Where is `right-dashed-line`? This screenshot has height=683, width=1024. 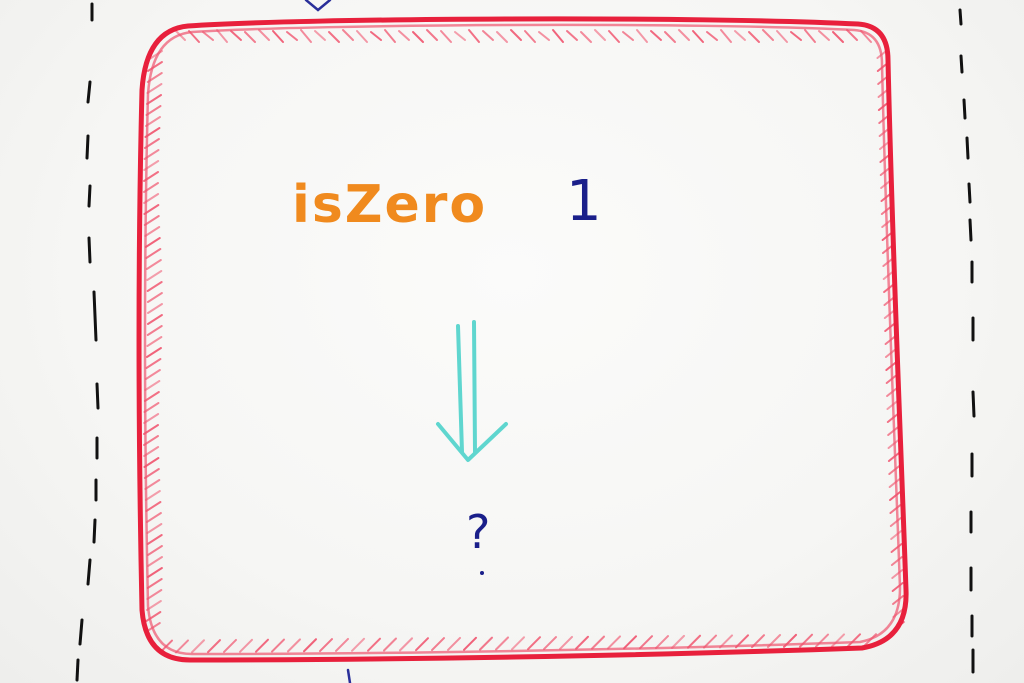 right-dashed-line is located at coordinates (967, 341).